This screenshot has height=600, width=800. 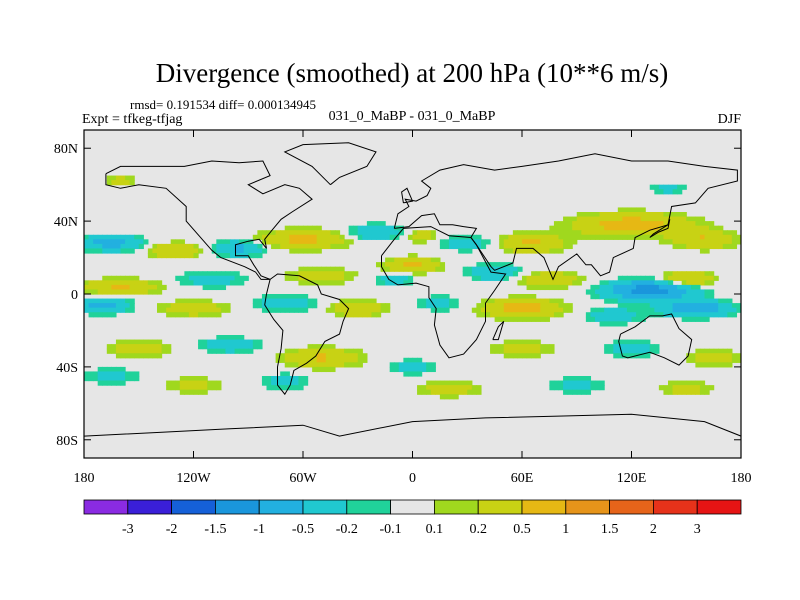 I want to click on x-tick-label: 60W, so click(x=303, y=478).